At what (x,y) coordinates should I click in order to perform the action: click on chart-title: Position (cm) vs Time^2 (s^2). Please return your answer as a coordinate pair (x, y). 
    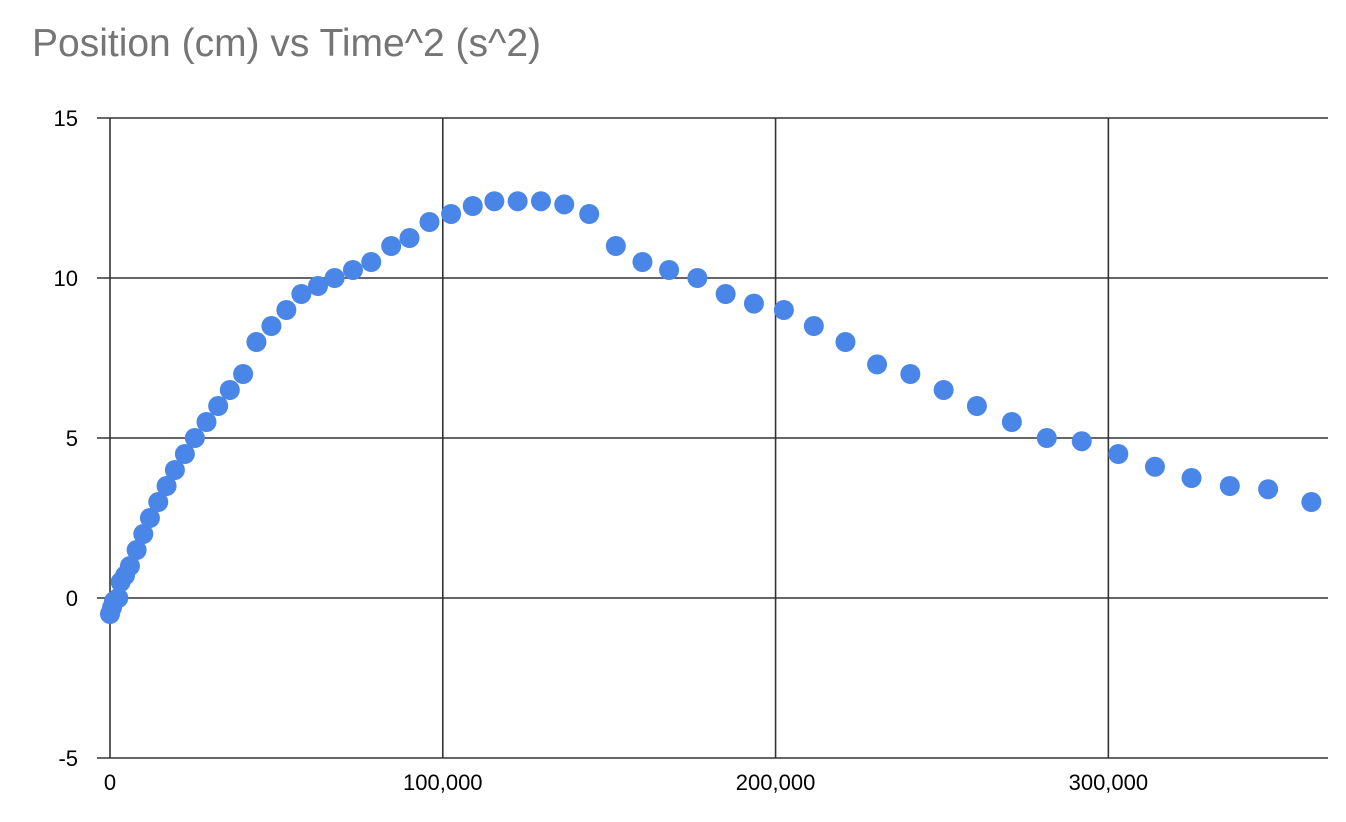
    Looking at the image, I should click on (287, 43).